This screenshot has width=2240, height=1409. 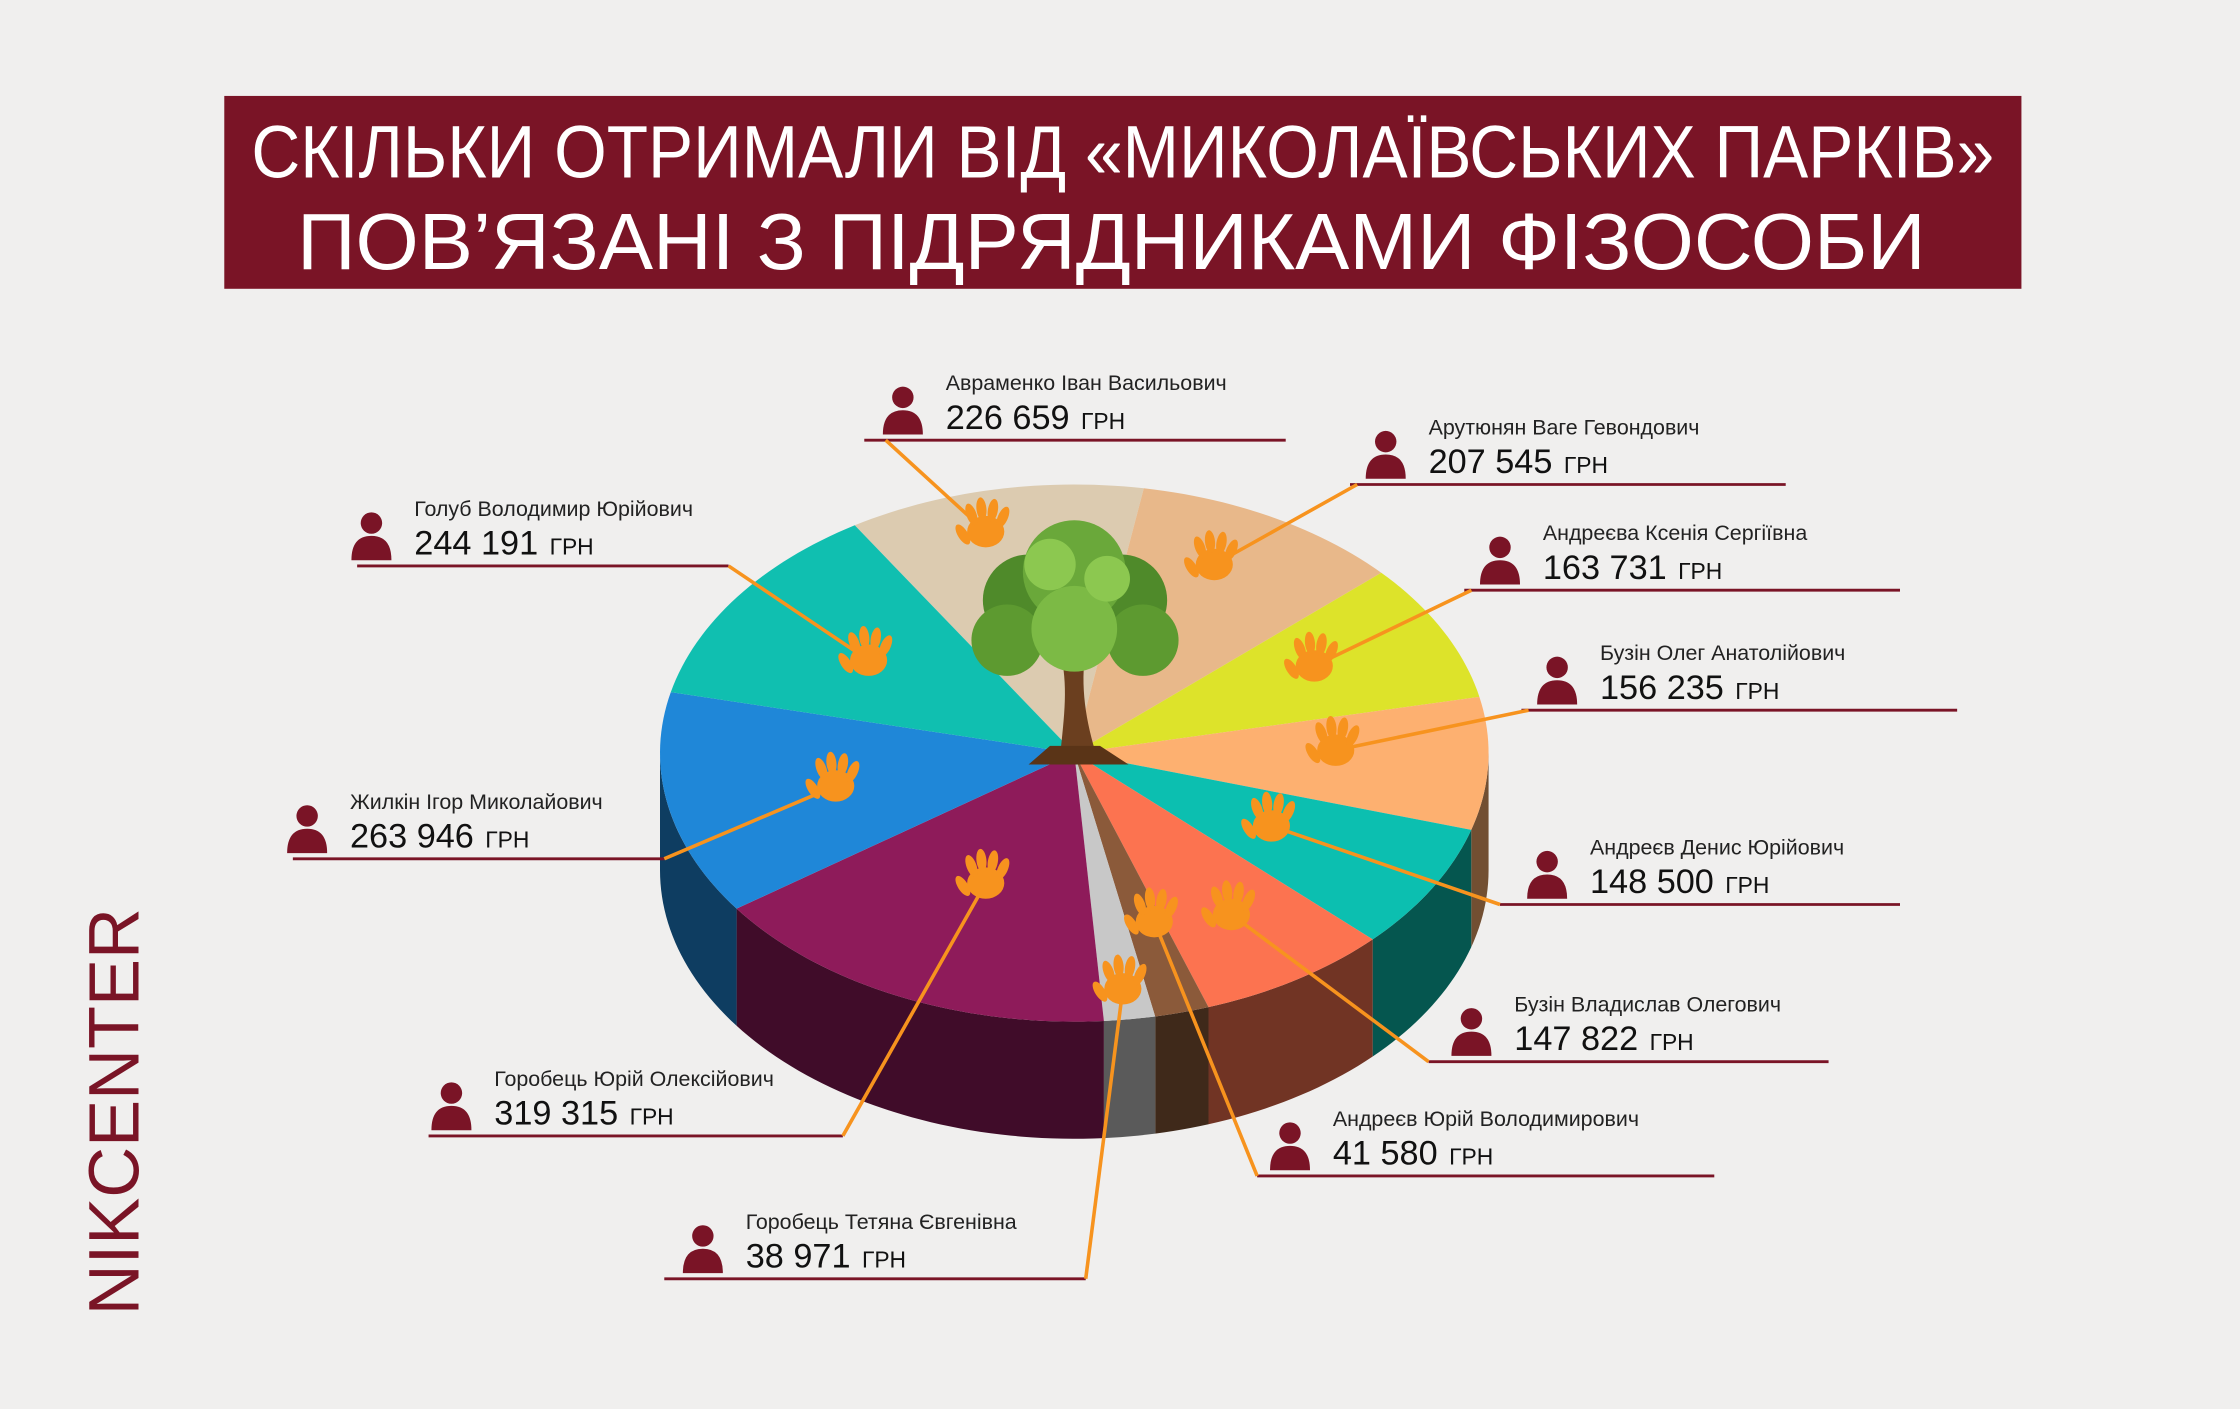 I want to click on value-label: 147 822, so click(x=1576, y=1039).